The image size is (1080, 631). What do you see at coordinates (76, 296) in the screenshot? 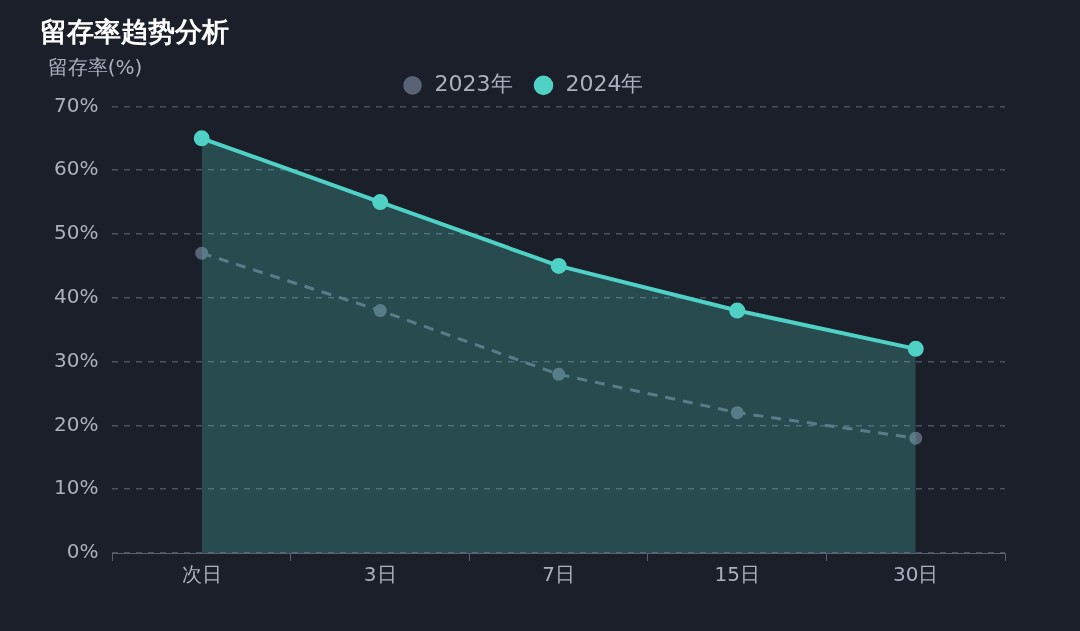
I see `y-tick-label: 40%` at bounding box center [76, 296].